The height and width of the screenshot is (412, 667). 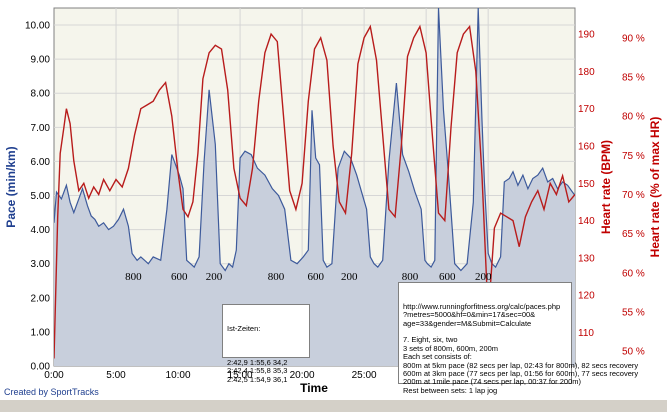 What do you see at coordinates (51, 392) in the screenshot?
I see `credit-text: Created by SportTracks` at bounding box center [51, 392].